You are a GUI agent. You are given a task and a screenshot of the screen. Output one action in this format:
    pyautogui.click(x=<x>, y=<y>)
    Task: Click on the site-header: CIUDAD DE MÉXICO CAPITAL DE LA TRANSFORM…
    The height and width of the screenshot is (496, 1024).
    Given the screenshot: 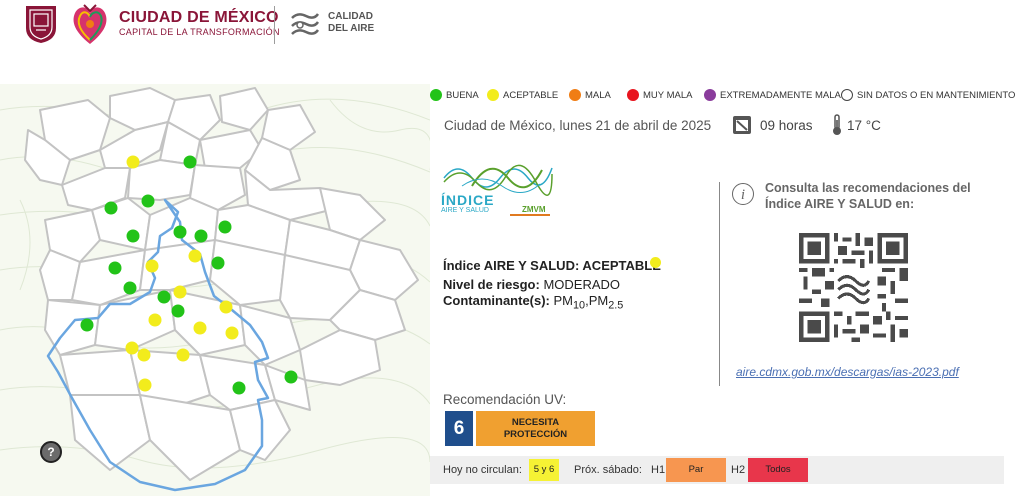 What is the action you would take?
    pyautogui.click(x=512, y=26)
    